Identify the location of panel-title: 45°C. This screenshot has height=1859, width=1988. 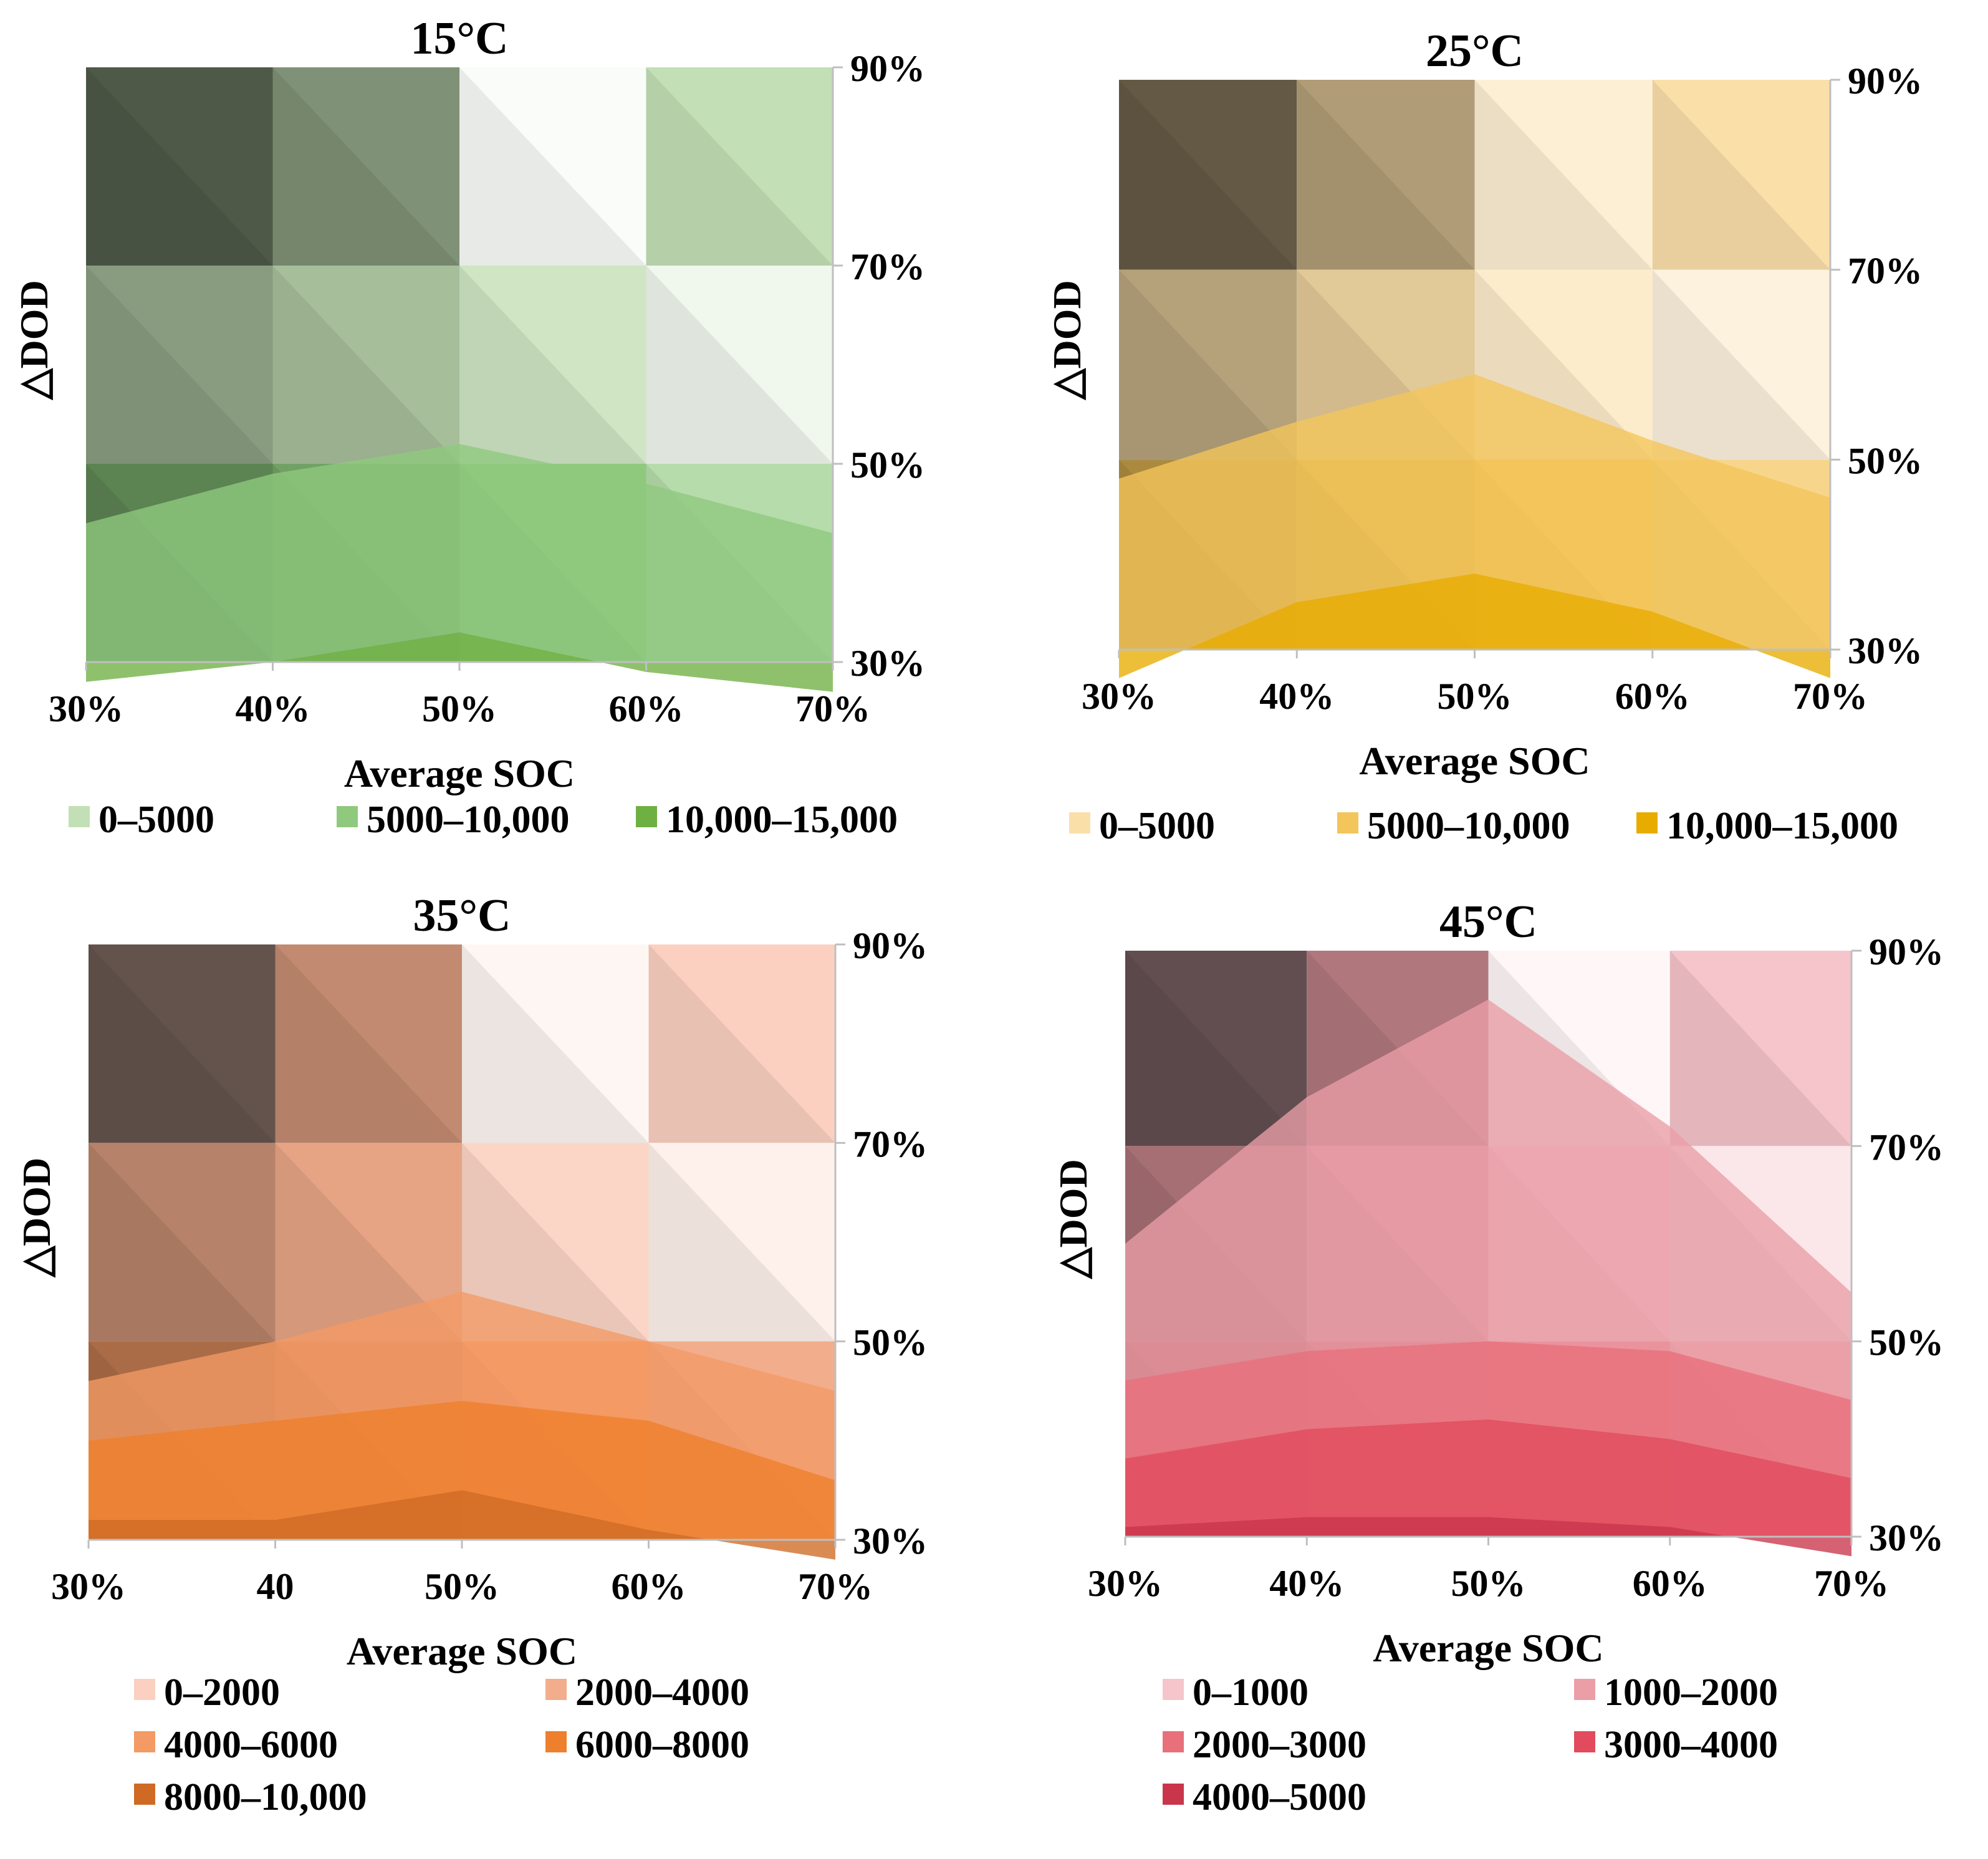
(1488, 922).